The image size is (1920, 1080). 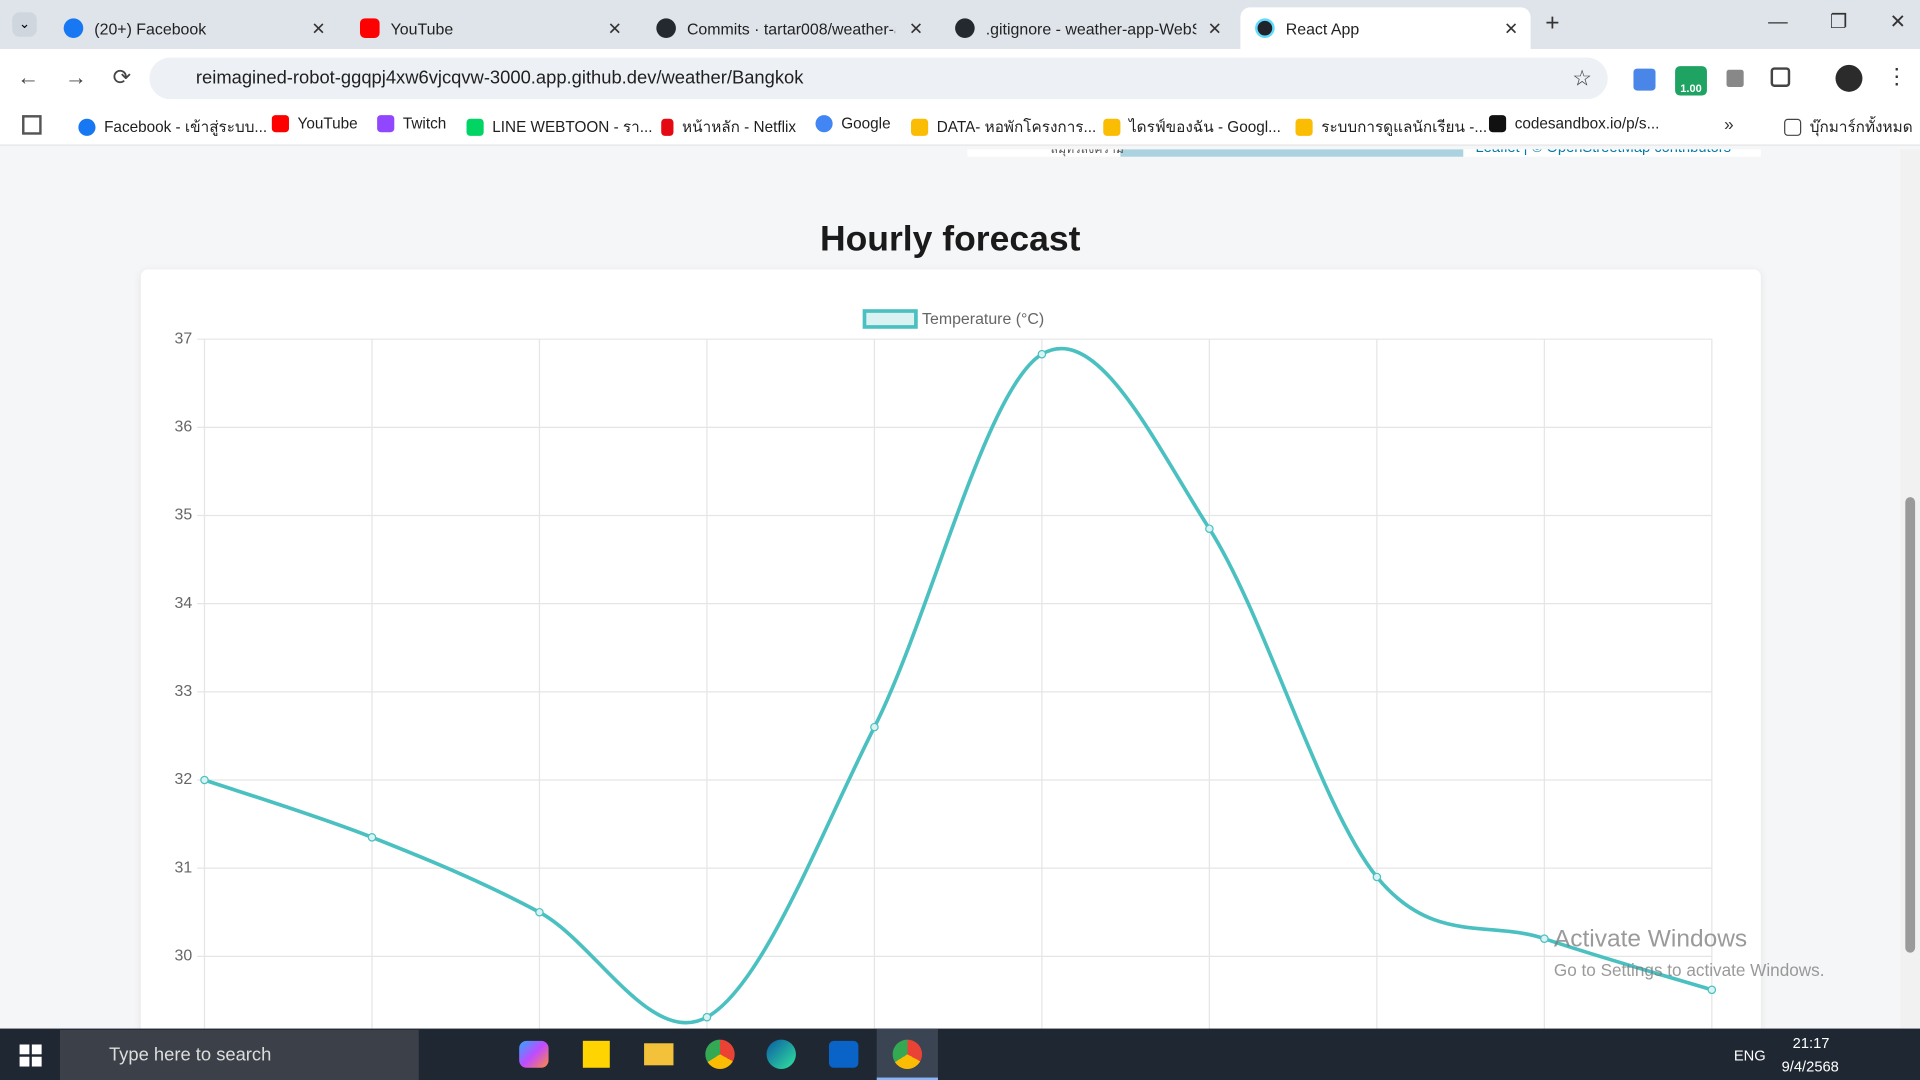 I want to click on tab-title: (20+) Facebook, so click(x=150, y=28).